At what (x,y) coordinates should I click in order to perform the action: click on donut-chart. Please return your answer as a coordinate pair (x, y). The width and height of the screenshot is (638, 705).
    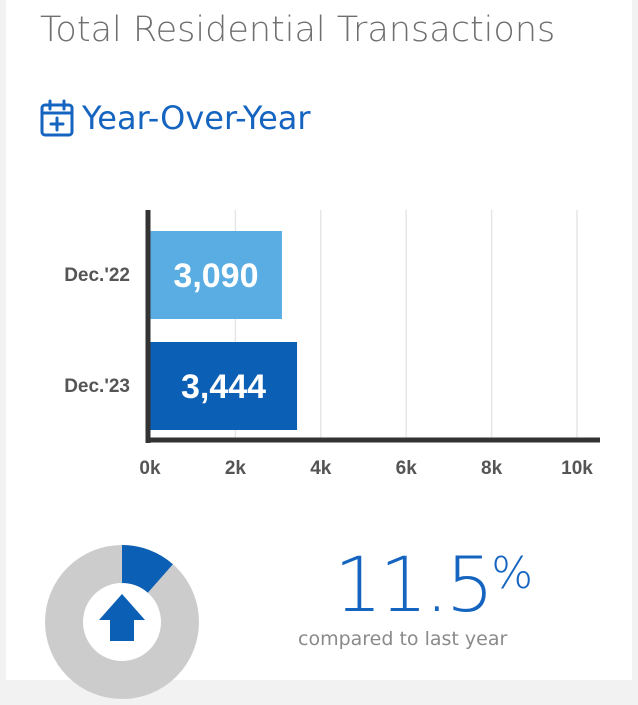
    Looking at the image, I should click on (122, 622).